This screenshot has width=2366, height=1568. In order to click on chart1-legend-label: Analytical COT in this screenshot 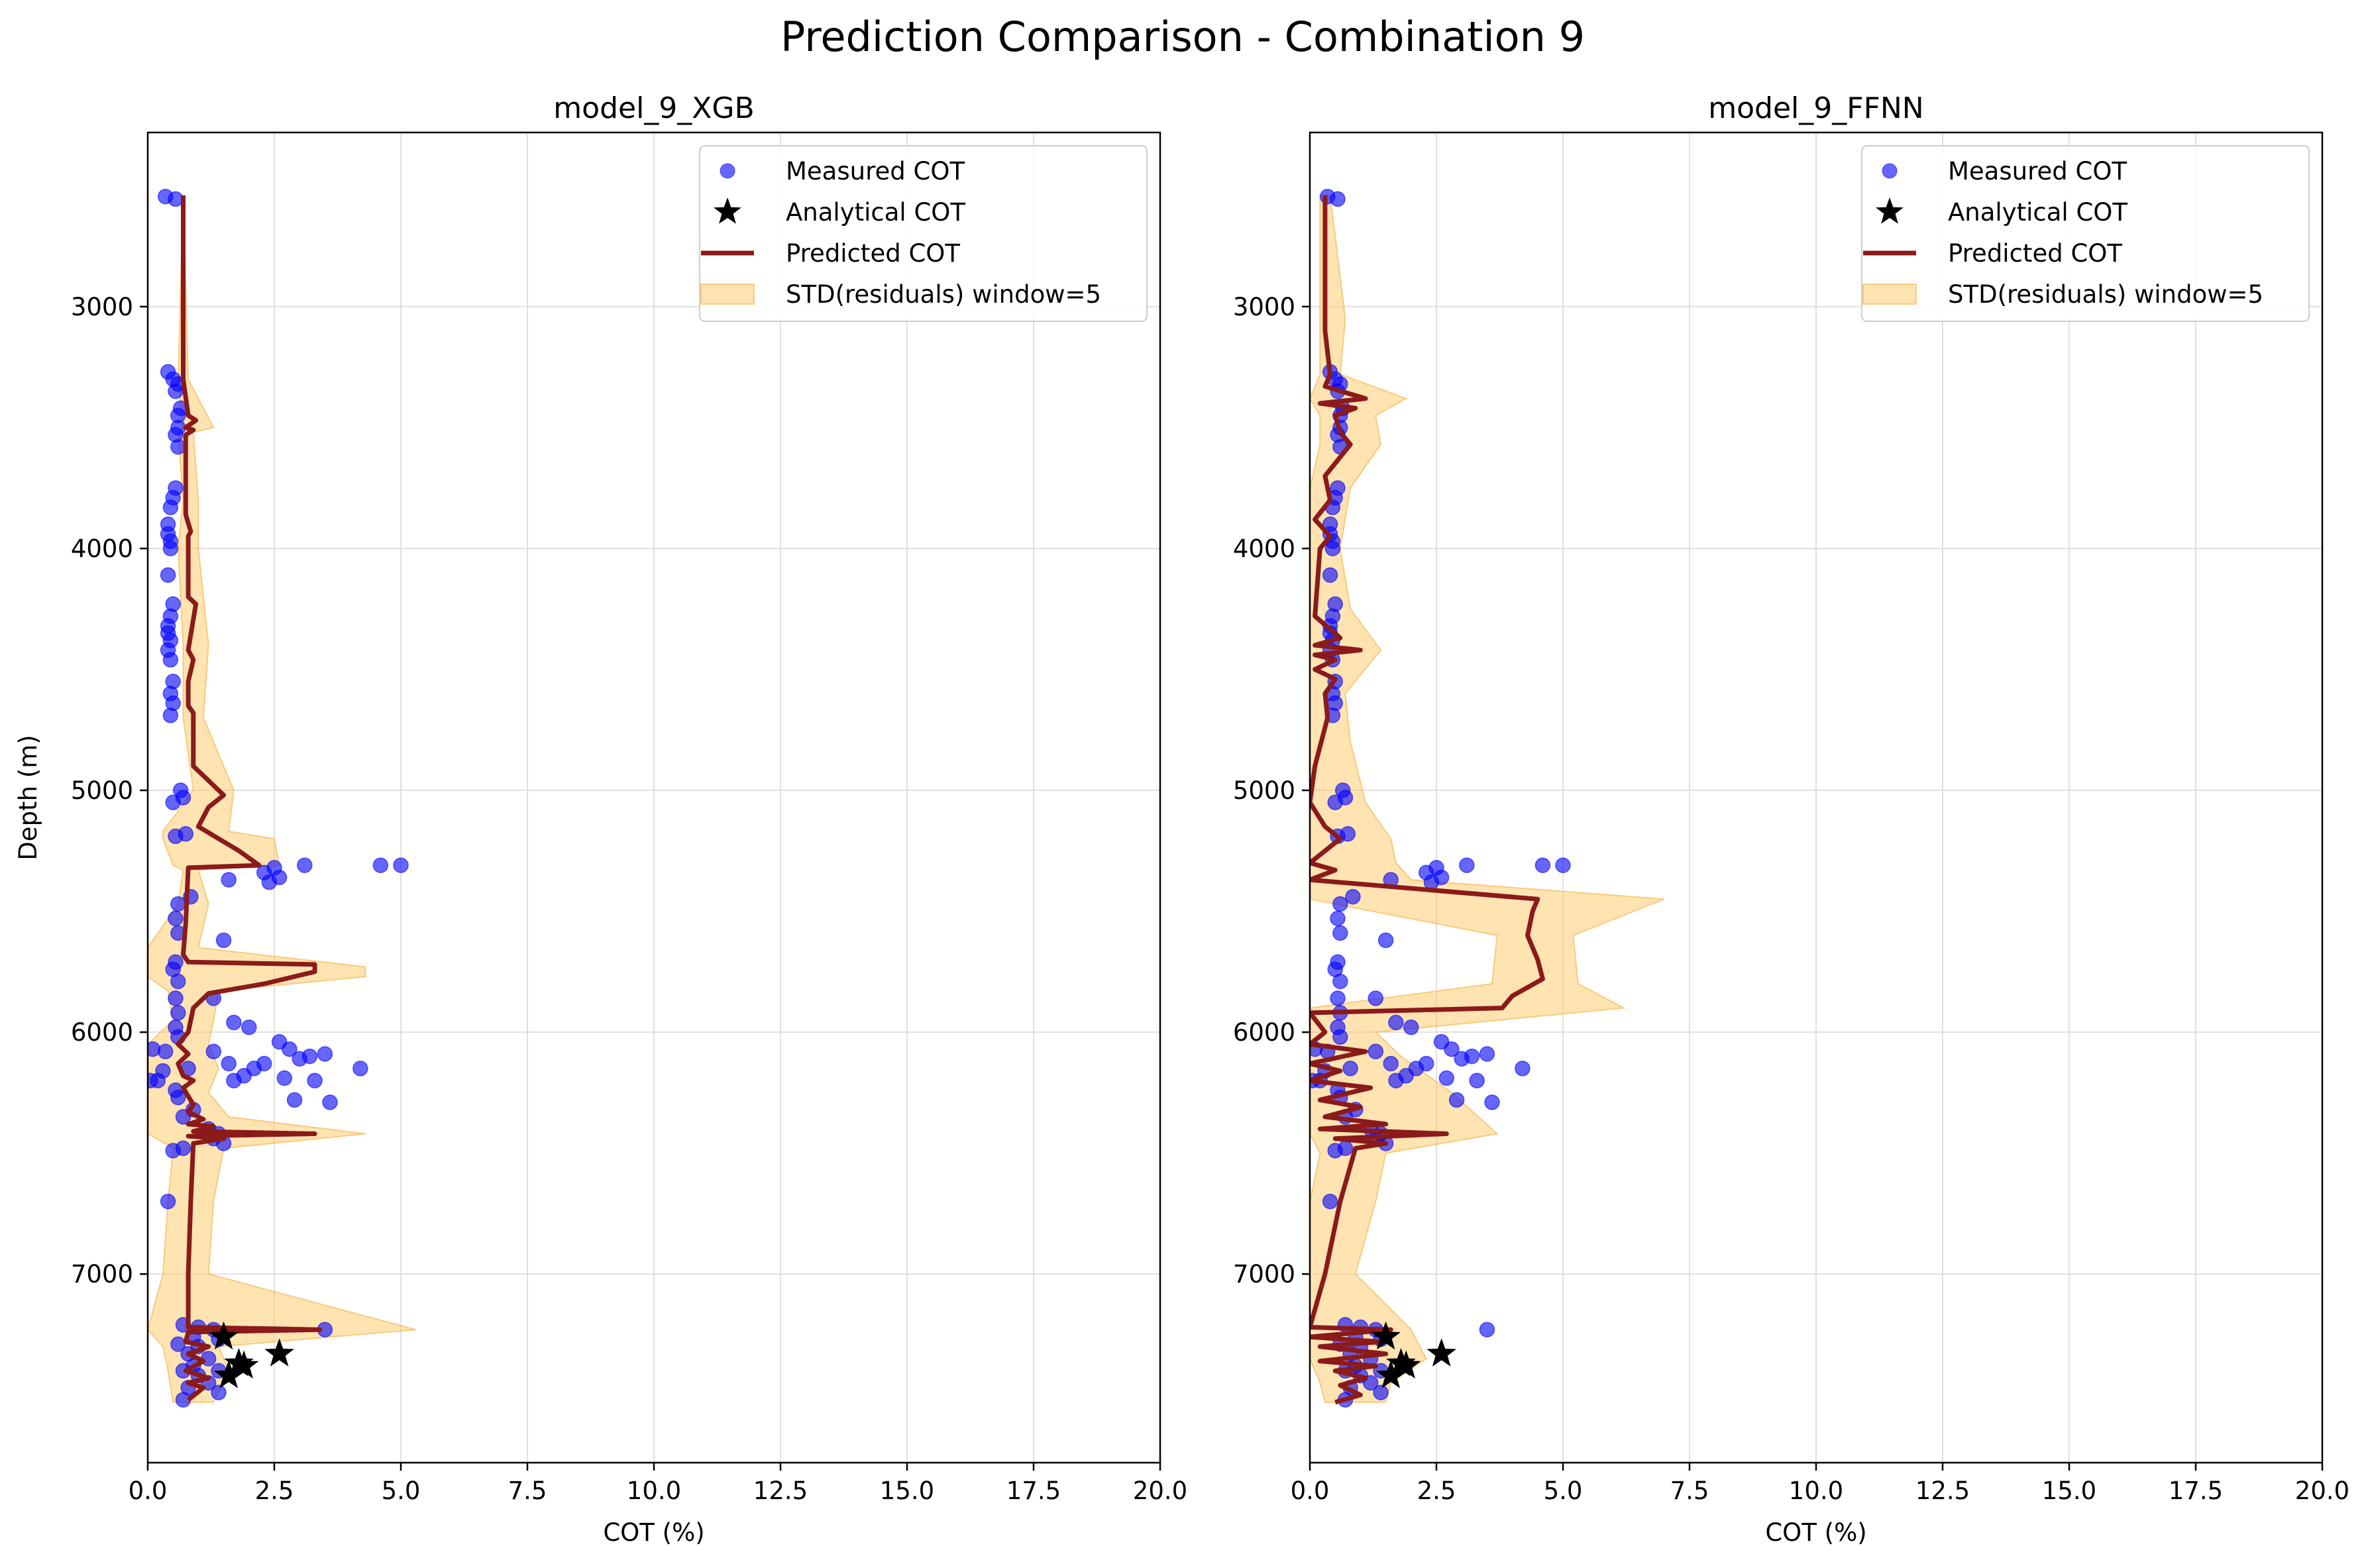, I will do `click(875, 212)`.